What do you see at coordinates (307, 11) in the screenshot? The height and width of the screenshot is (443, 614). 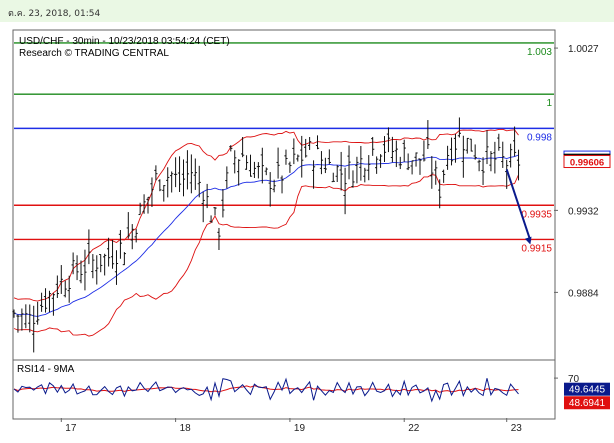 I see `date-bar: ต.ค. 23, 2018, 01:54` at bounding box center [307, 11].